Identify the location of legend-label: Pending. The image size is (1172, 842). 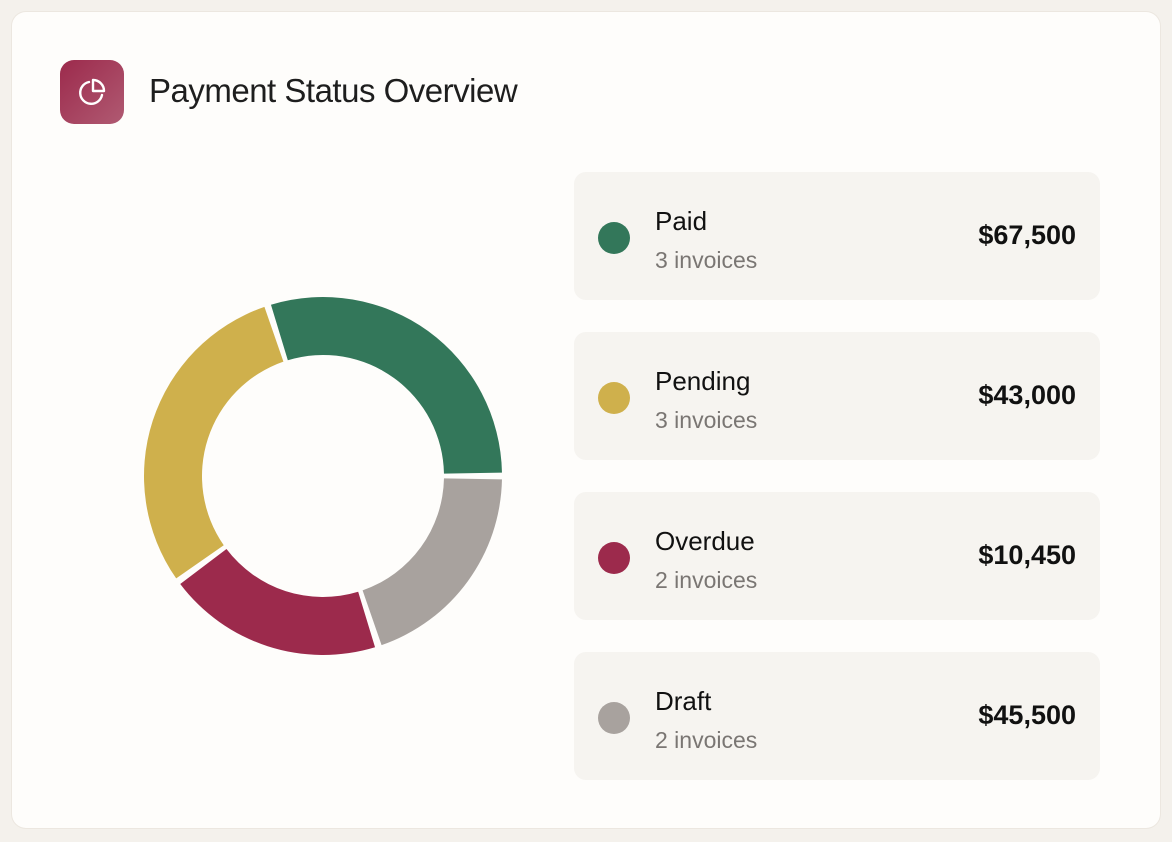
(703, 381).